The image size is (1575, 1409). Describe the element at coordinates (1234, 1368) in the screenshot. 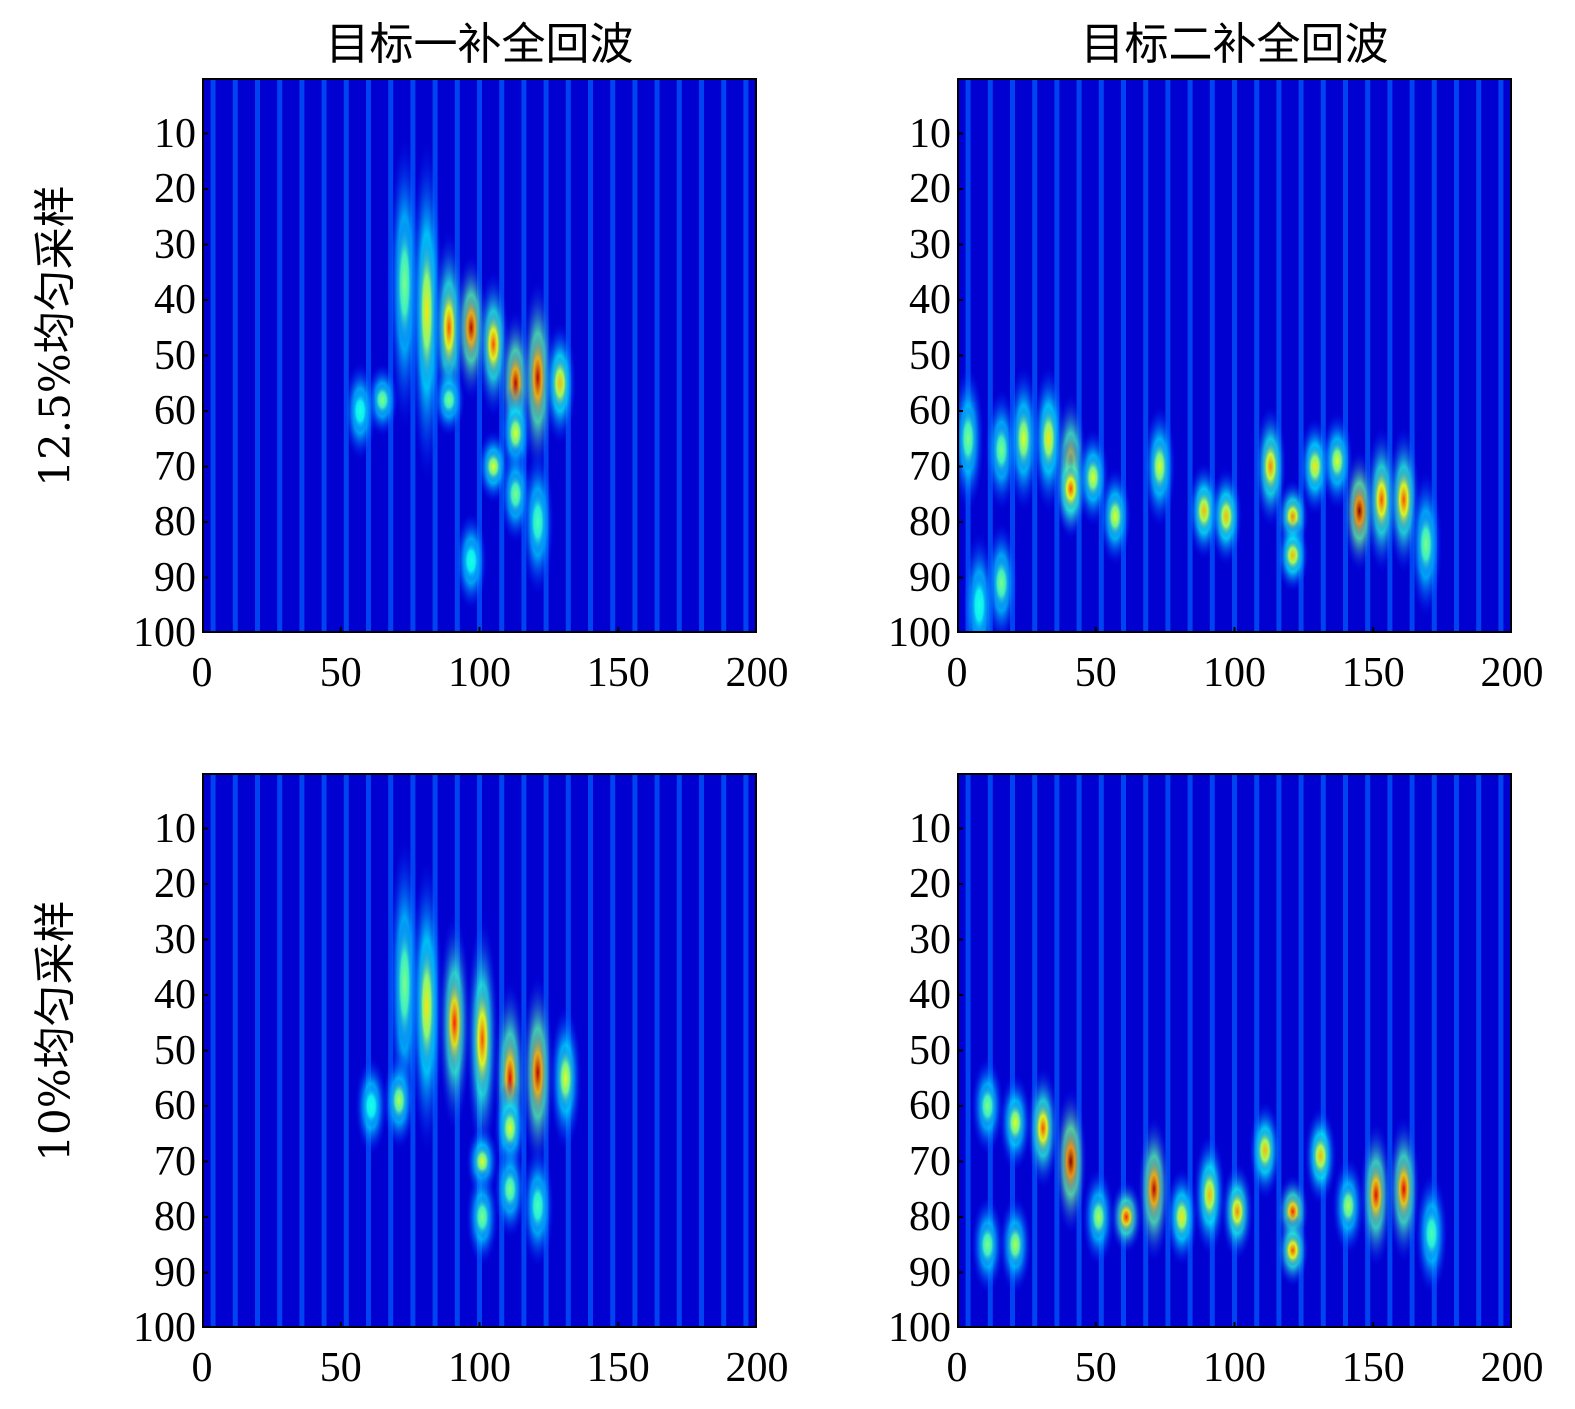

I see `x-tick-label: 100` at that location.